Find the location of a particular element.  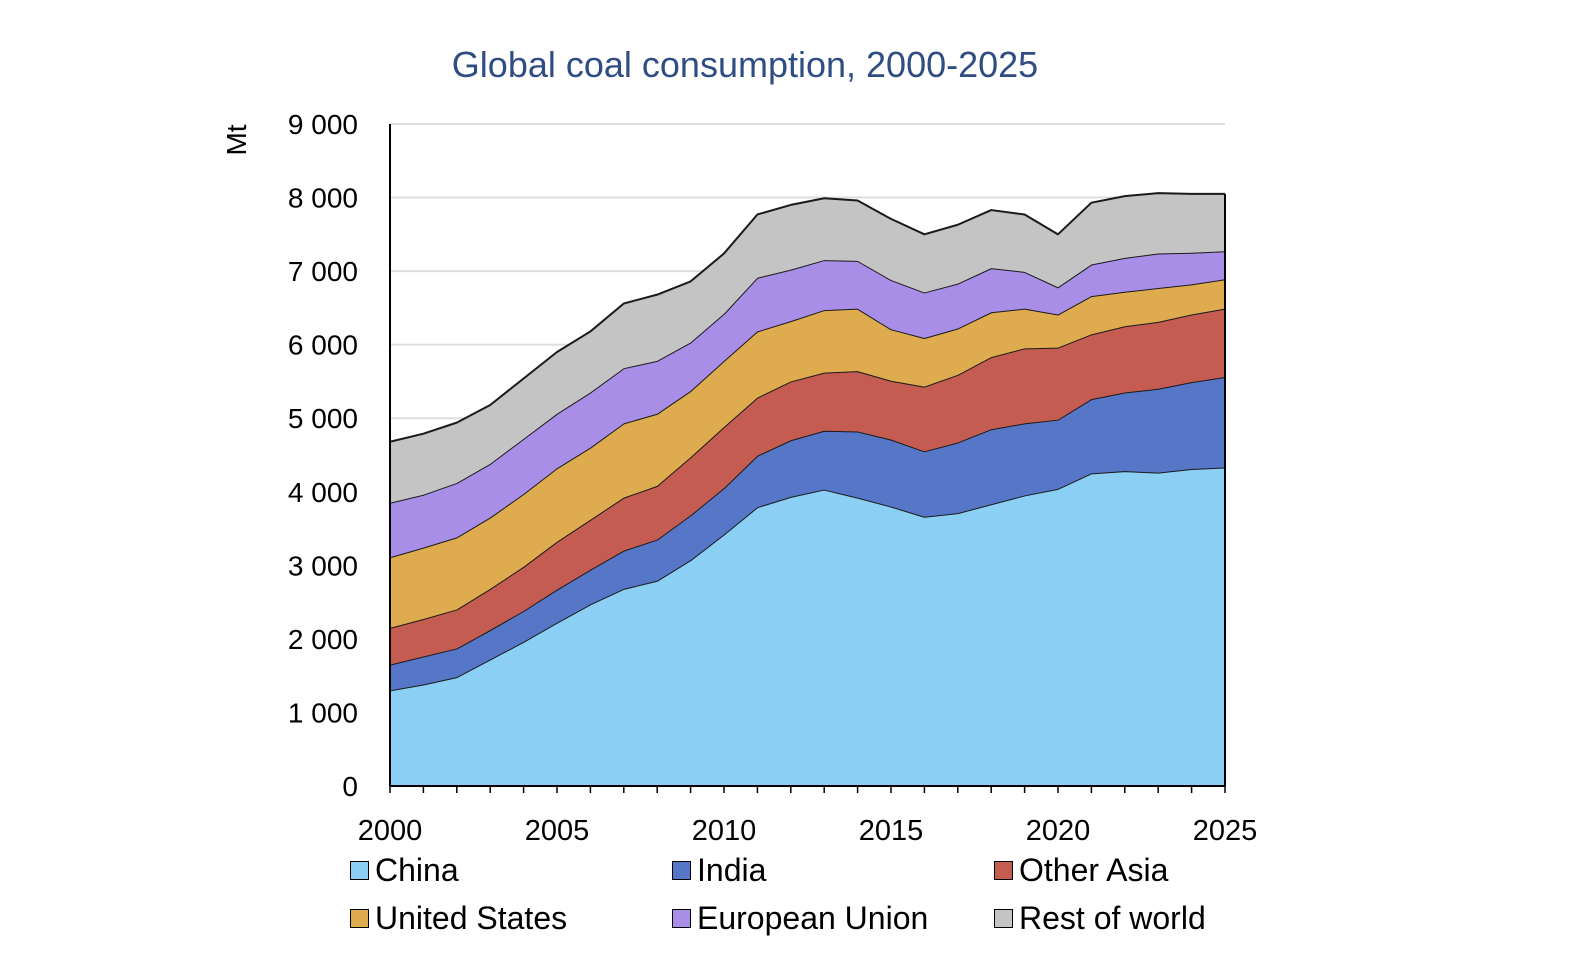

y-tick-label: 5 000 is located at coordinates (323, 418).